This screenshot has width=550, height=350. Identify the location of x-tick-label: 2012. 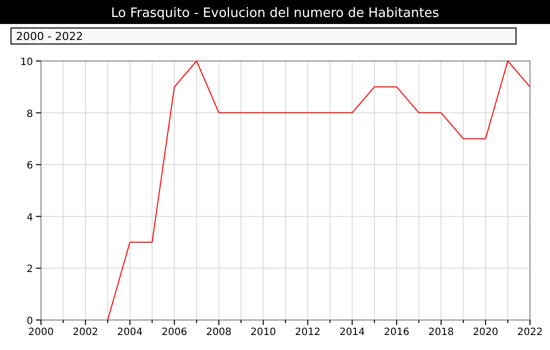
(307, 332).